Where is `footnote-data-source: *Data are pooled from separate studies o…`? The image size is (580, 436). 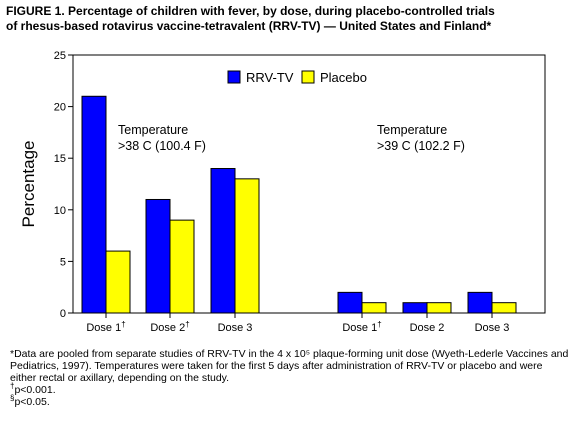
footnote-data-source: *Data are pooled from separate studies o… is located at coordinates (289, 366).